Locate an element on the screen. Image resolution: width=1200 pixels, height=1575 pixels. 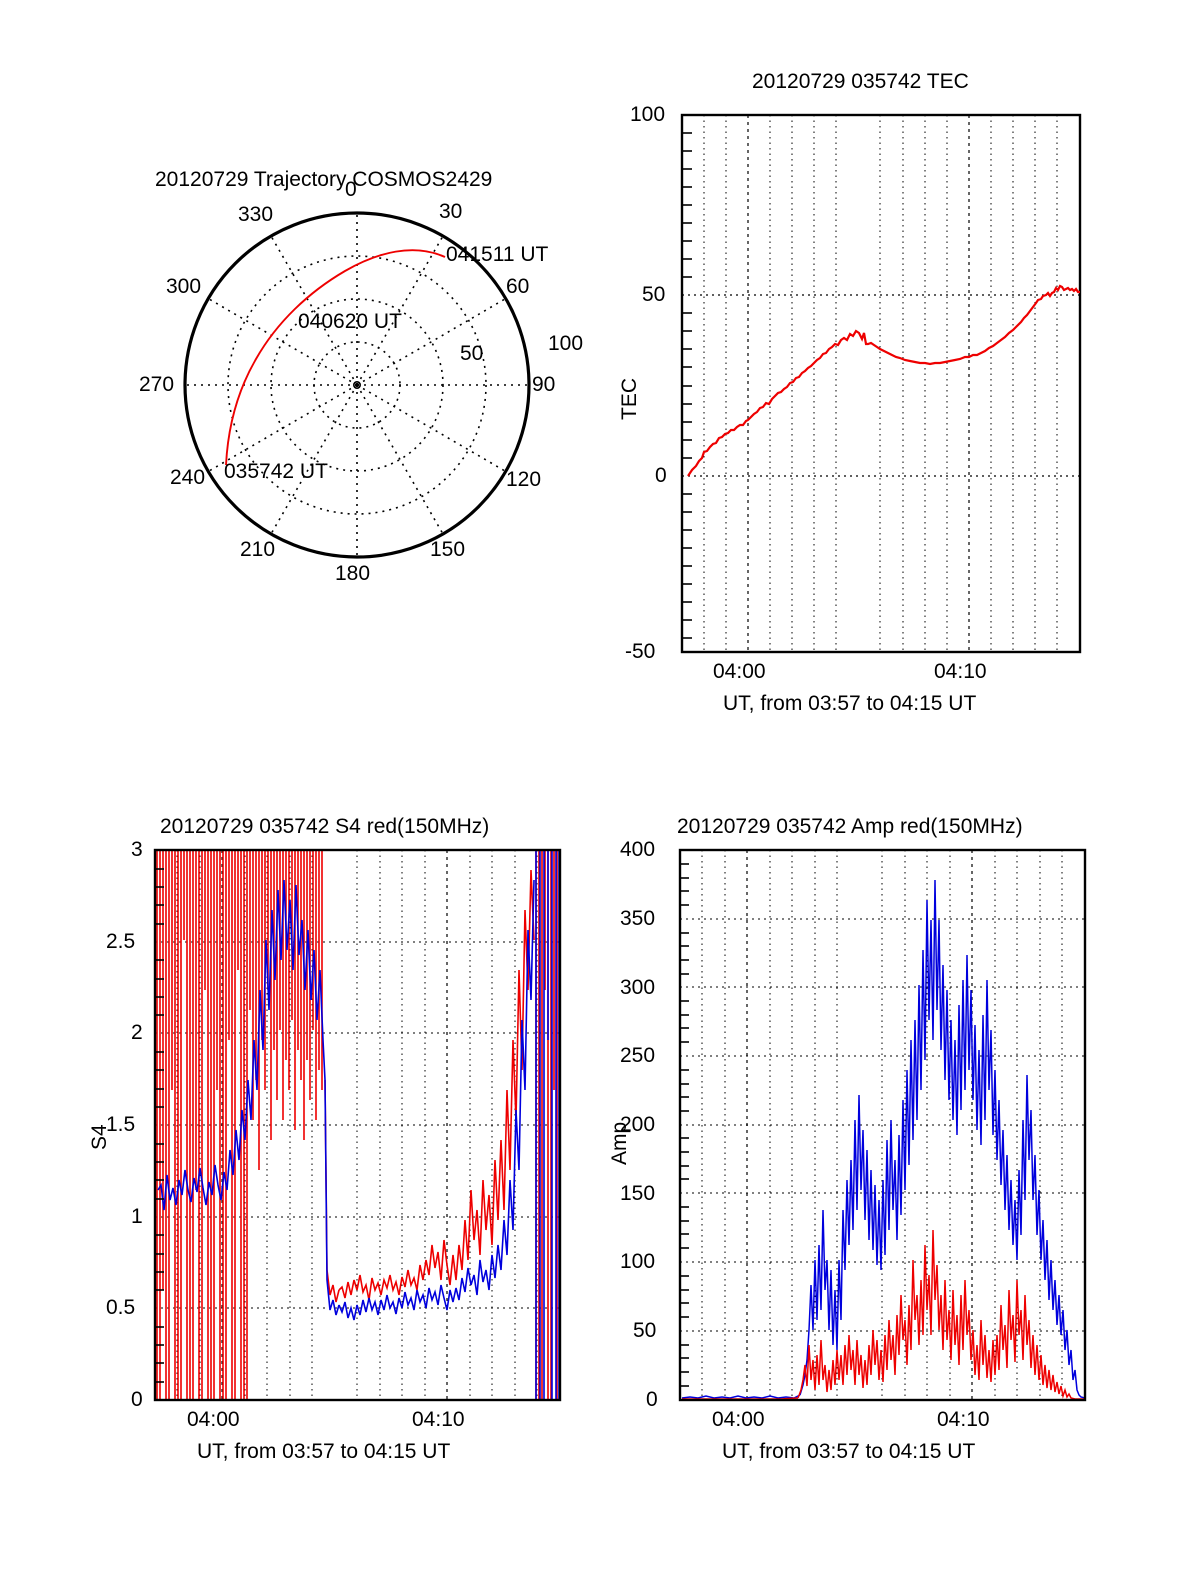
amp-xlabel: UT, from 03:57 to 04:15 UT is located at coordinates (849, 1451).